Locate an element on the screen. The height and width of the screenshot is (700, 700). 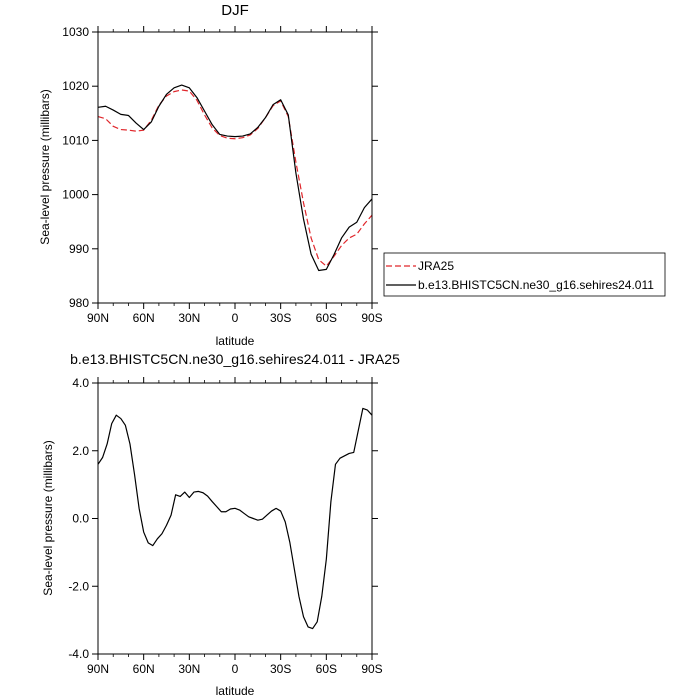
top-y-tick-label: 1010 is located at coordinates (75, 140).